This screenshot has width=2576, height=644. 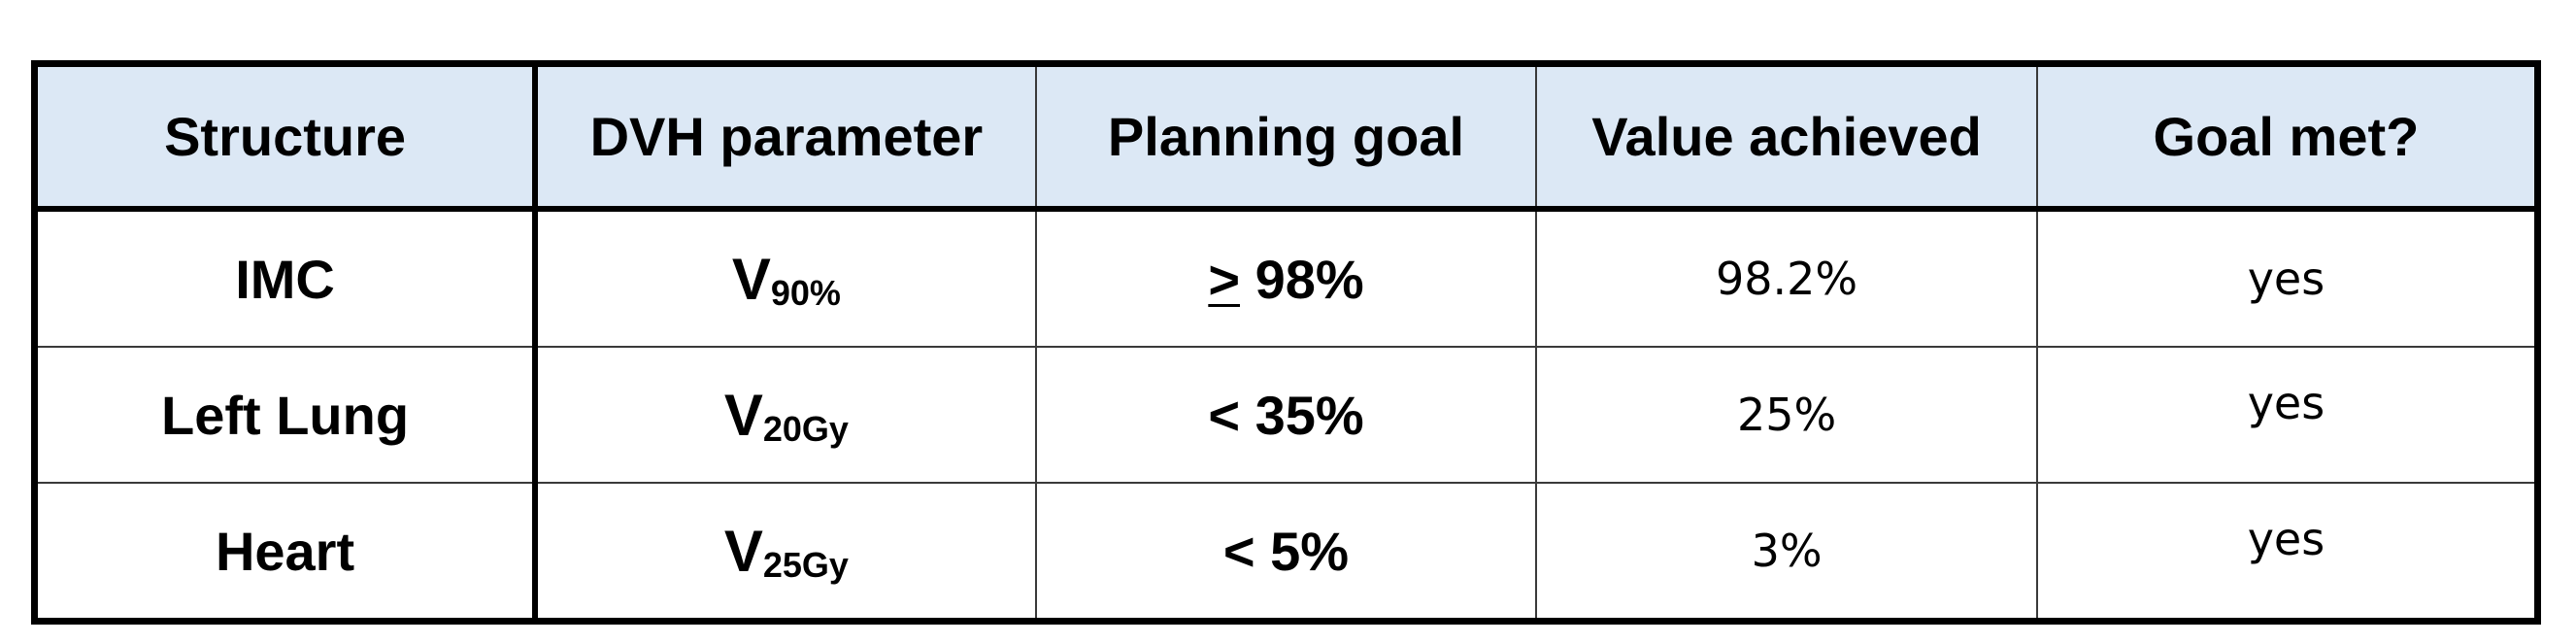 I want to click on header-goal-met: Goal met?, so click(x=2287, y=137).